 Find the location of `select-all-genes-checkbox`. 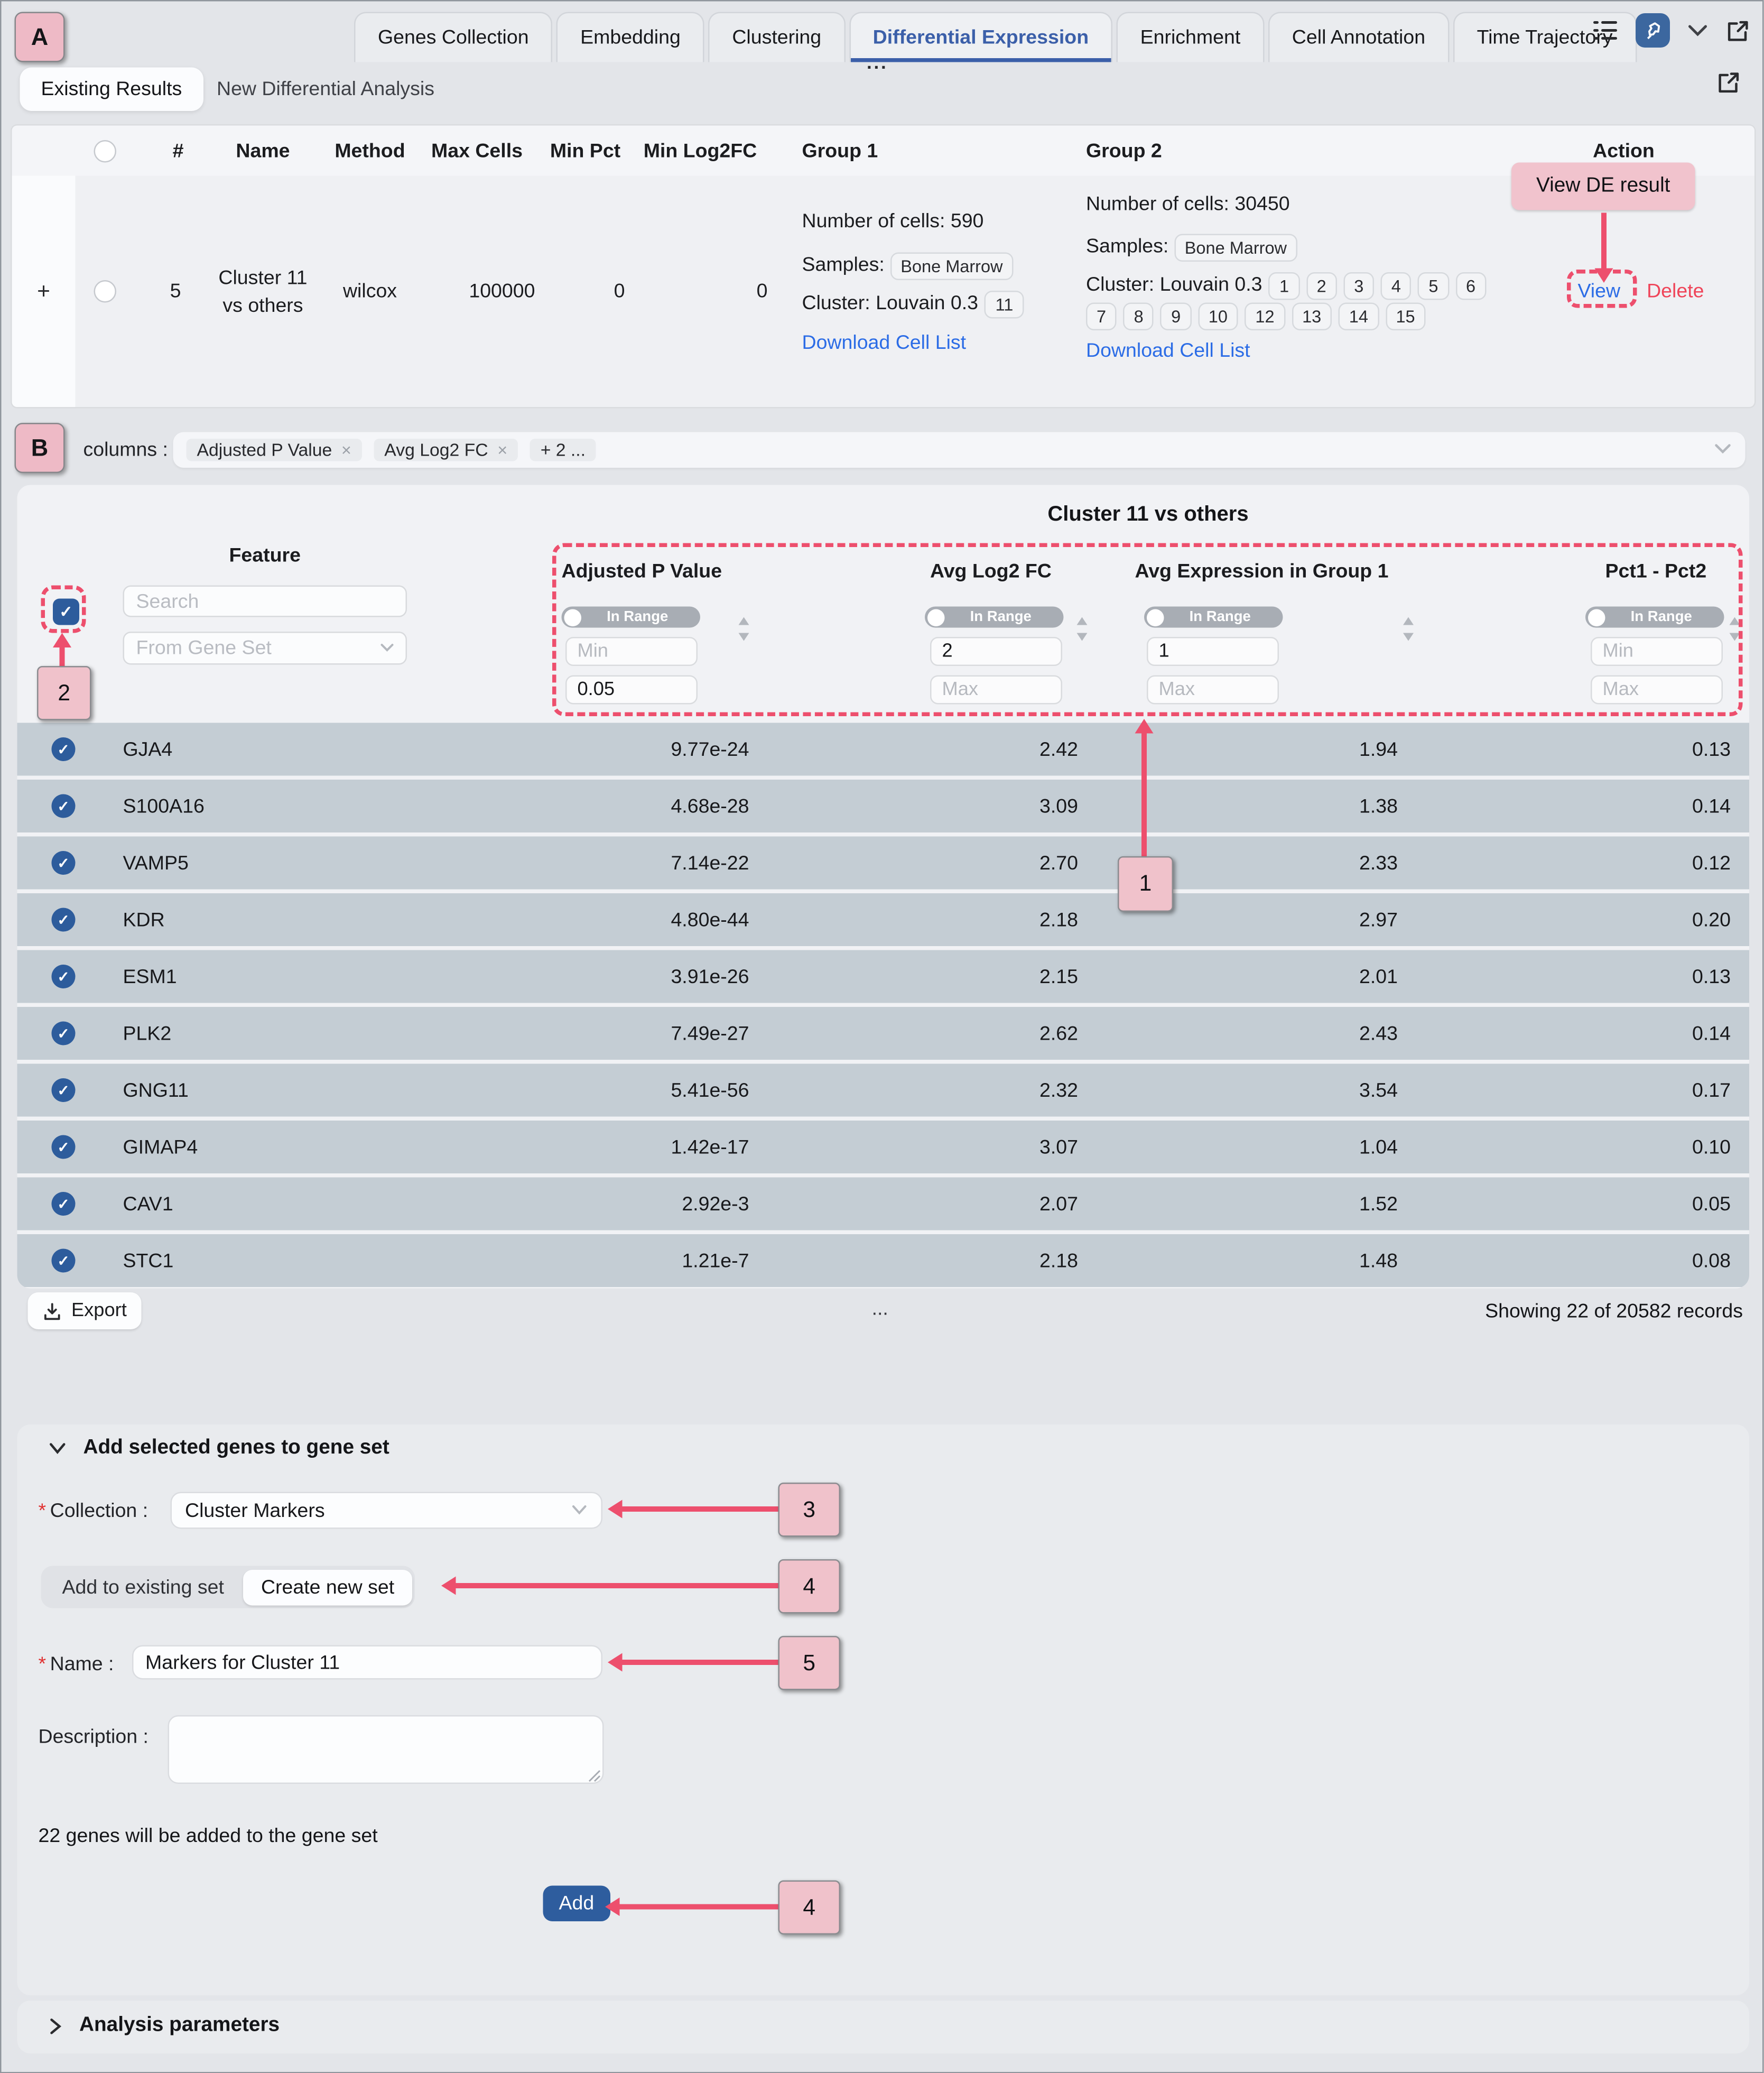

select-all-genes-checkbox is located at coordinates (66, 611).